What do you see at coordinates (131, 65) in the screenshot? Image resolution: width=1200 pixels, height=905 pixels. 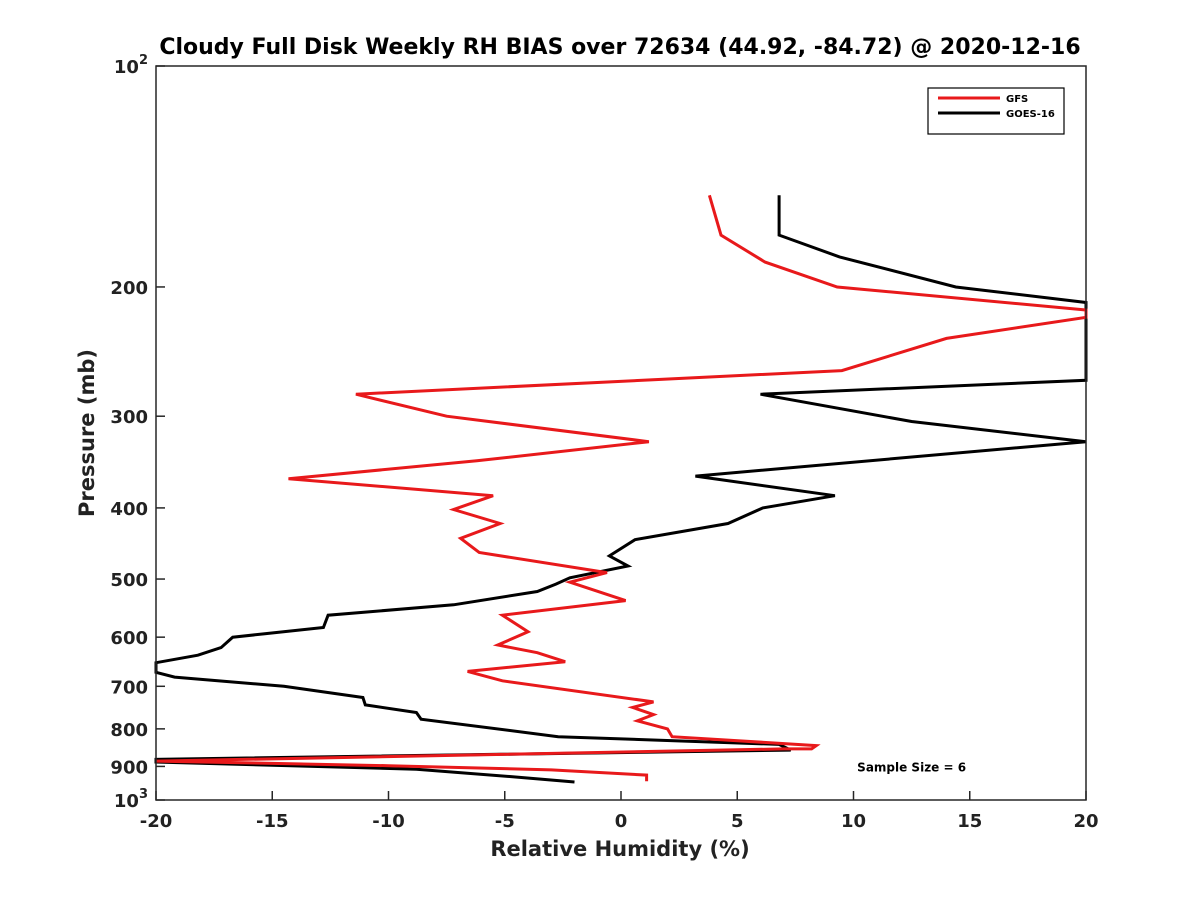 I see `y-tick-label: 10²` at bounding box center [131, 65].